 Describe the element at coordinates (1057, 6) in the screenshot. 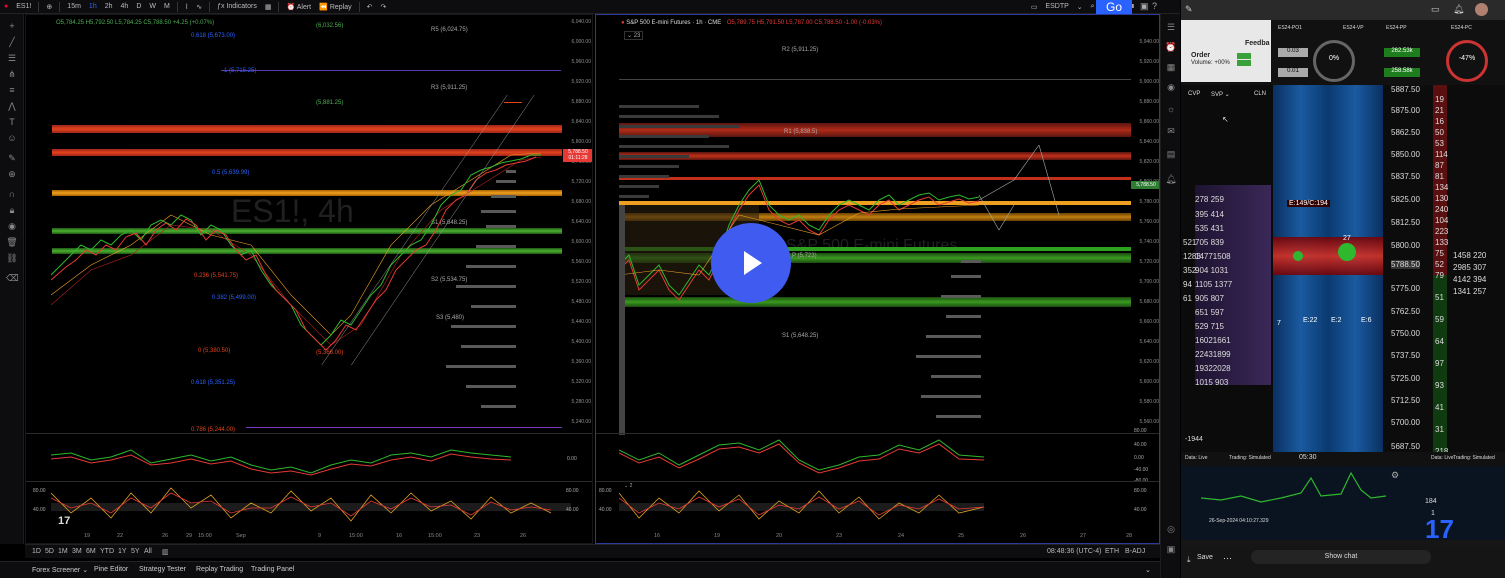

I see `layout-name: ESDTP` at that location.